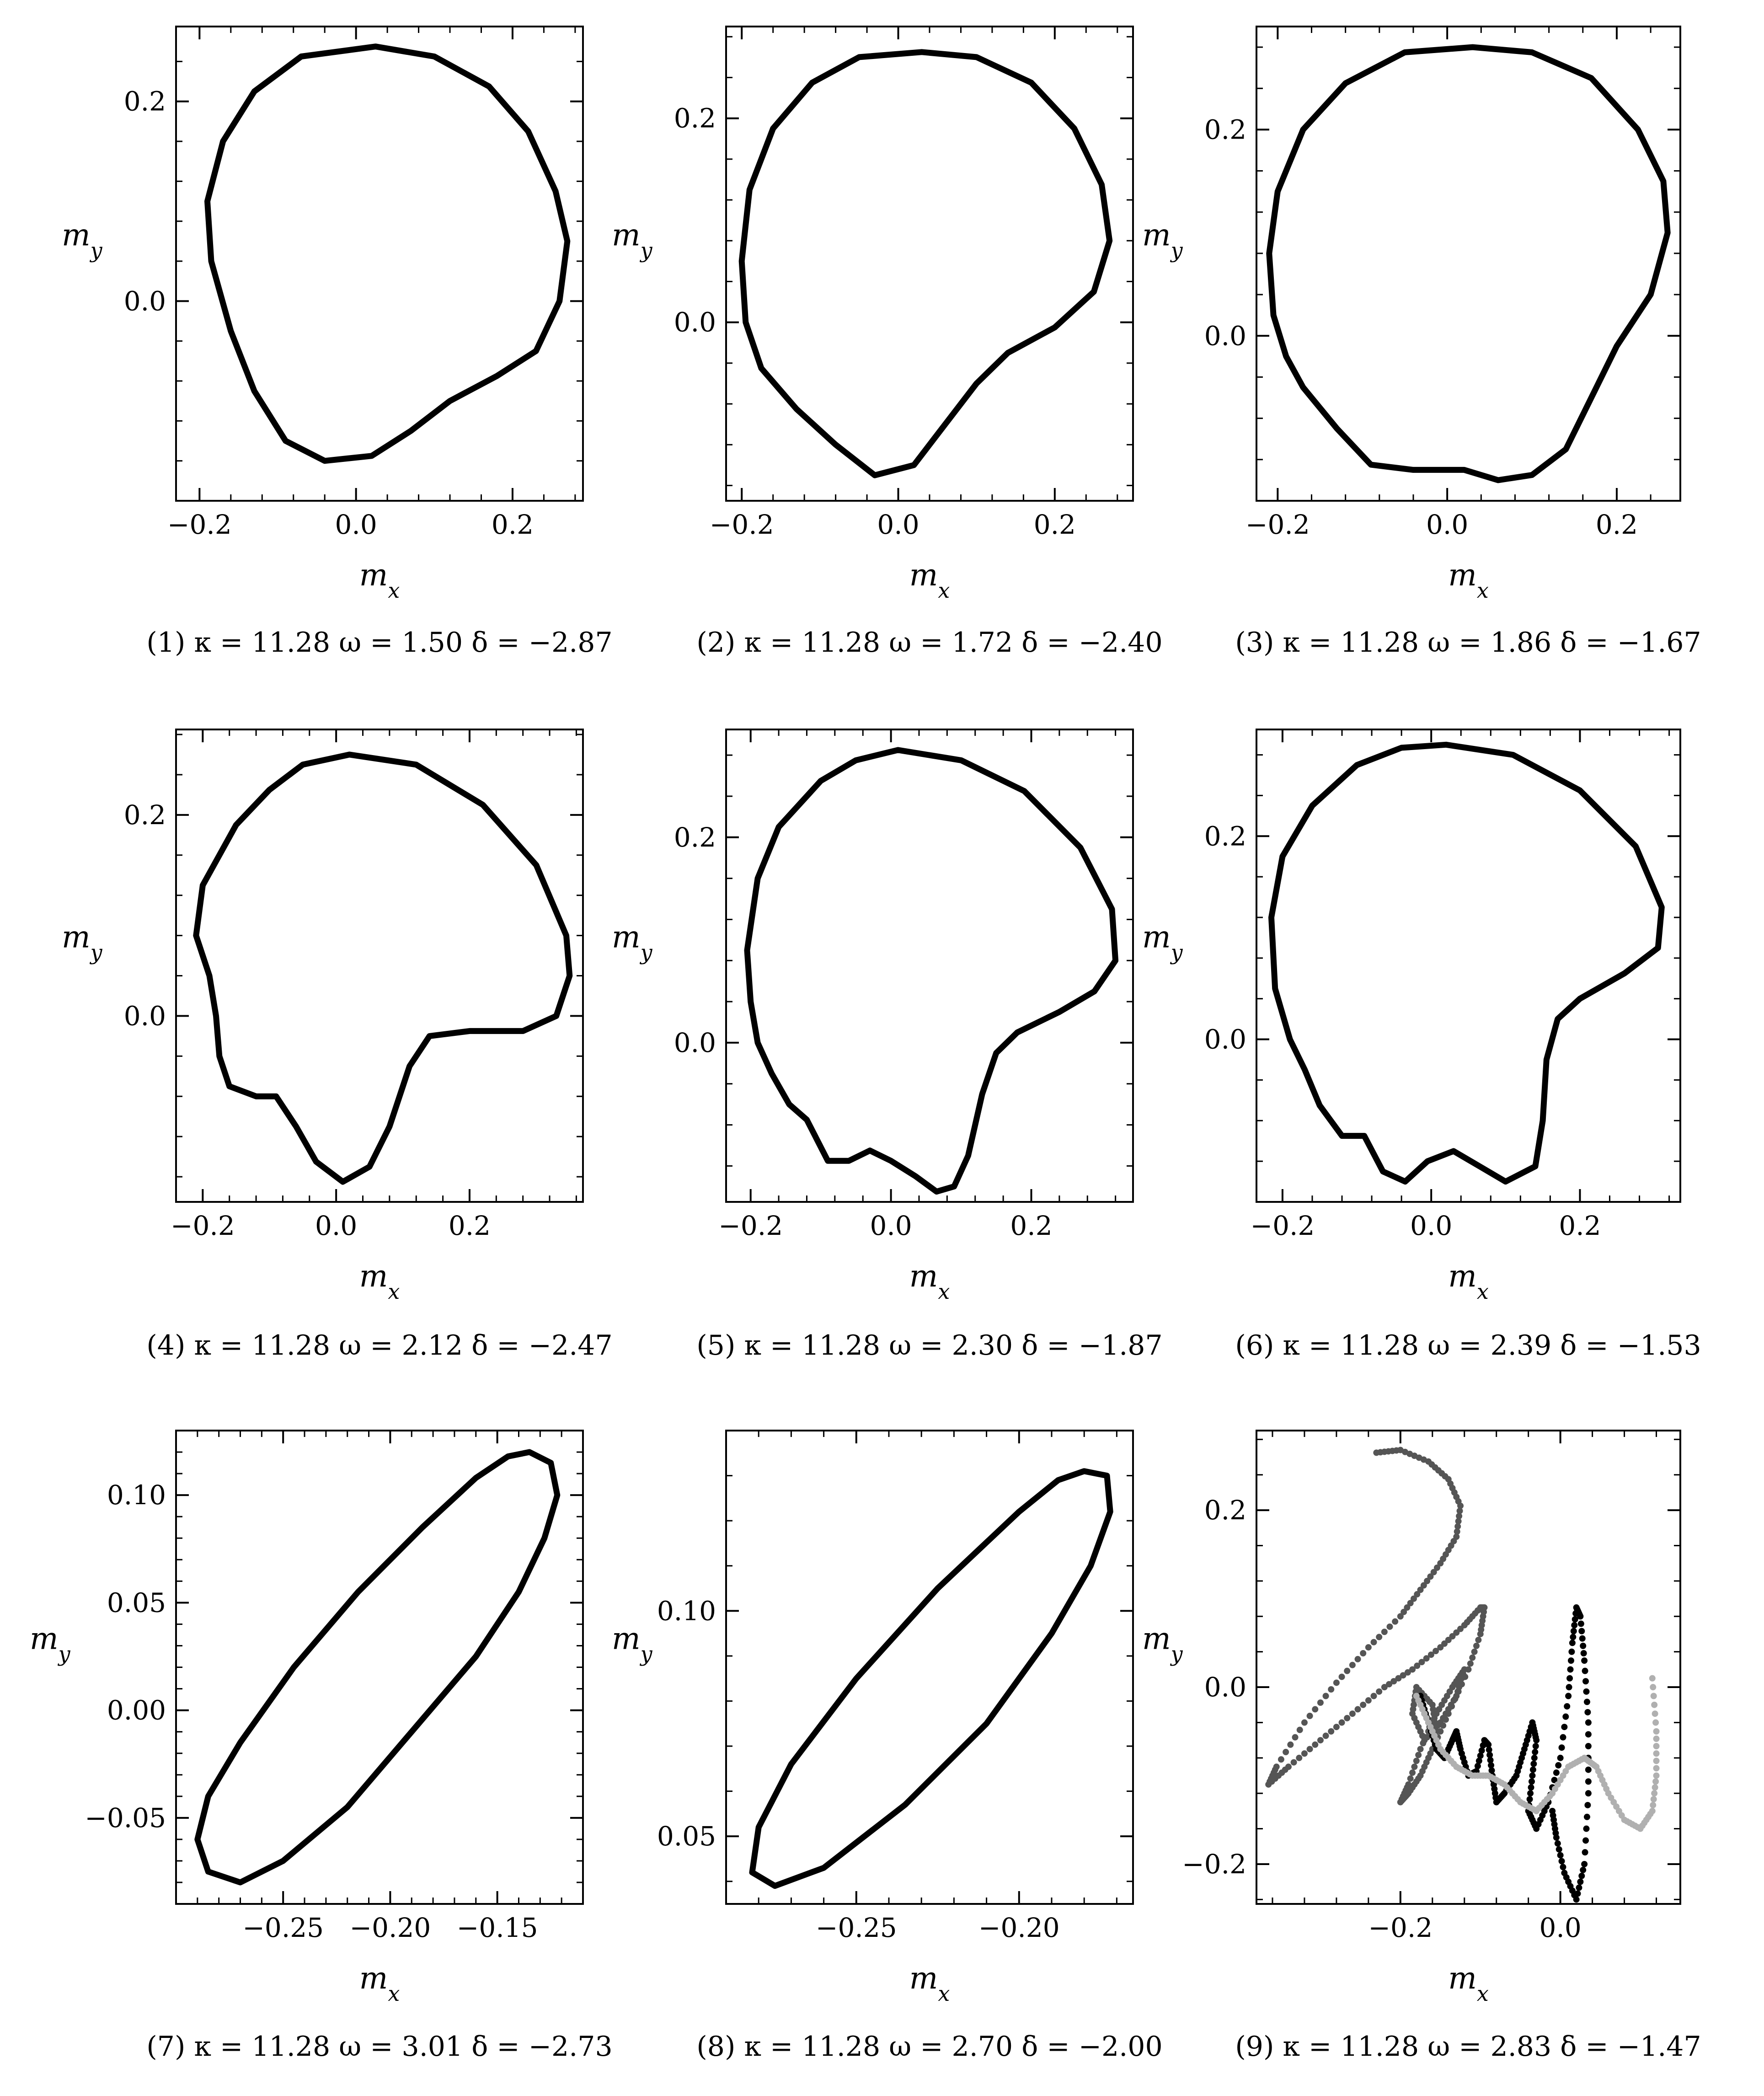  Describe the element at coordinates (1468, 1345) in the screenshot. I see `panel-caption: (6) κ = 11.28 ω = 2.39 δ = −1.53` at that location.